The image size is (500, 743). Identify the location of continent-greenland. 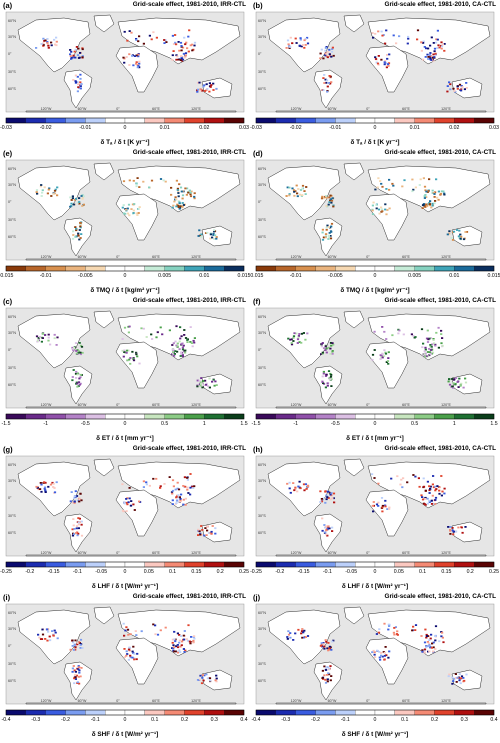
(104, 319).